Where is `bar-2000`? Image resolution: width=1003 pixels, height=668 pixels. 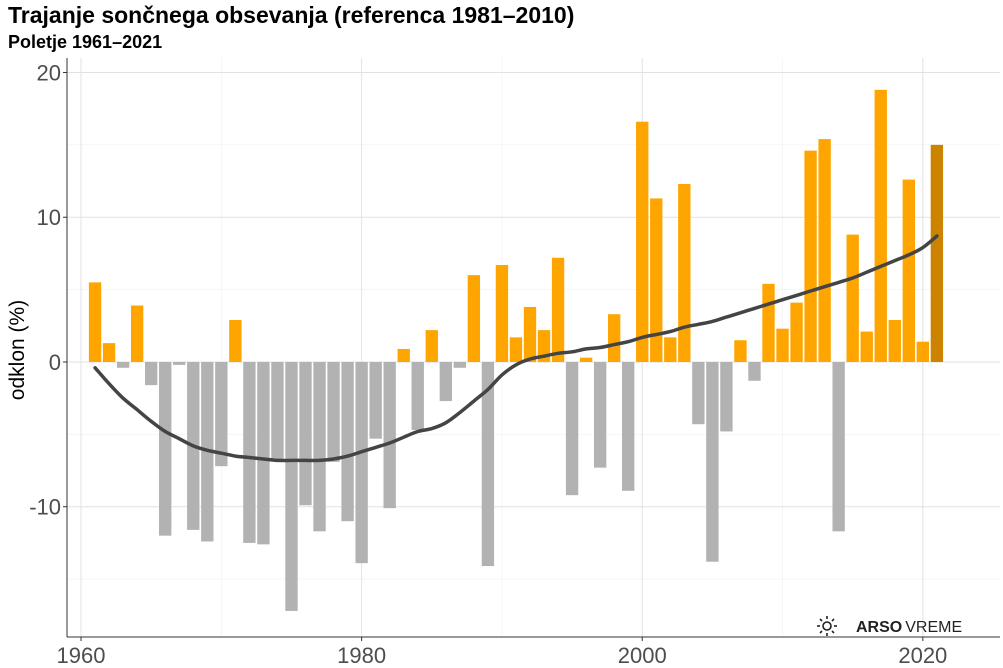 bar-2000 is located at coordinates (642, 241).